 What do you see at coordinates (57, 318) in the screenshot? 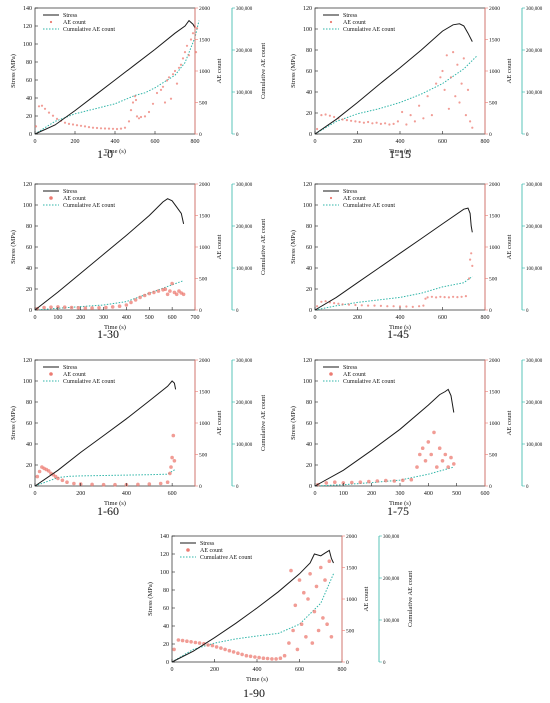
I see `x-tick-label: 100` at bounding box center [57, 318].